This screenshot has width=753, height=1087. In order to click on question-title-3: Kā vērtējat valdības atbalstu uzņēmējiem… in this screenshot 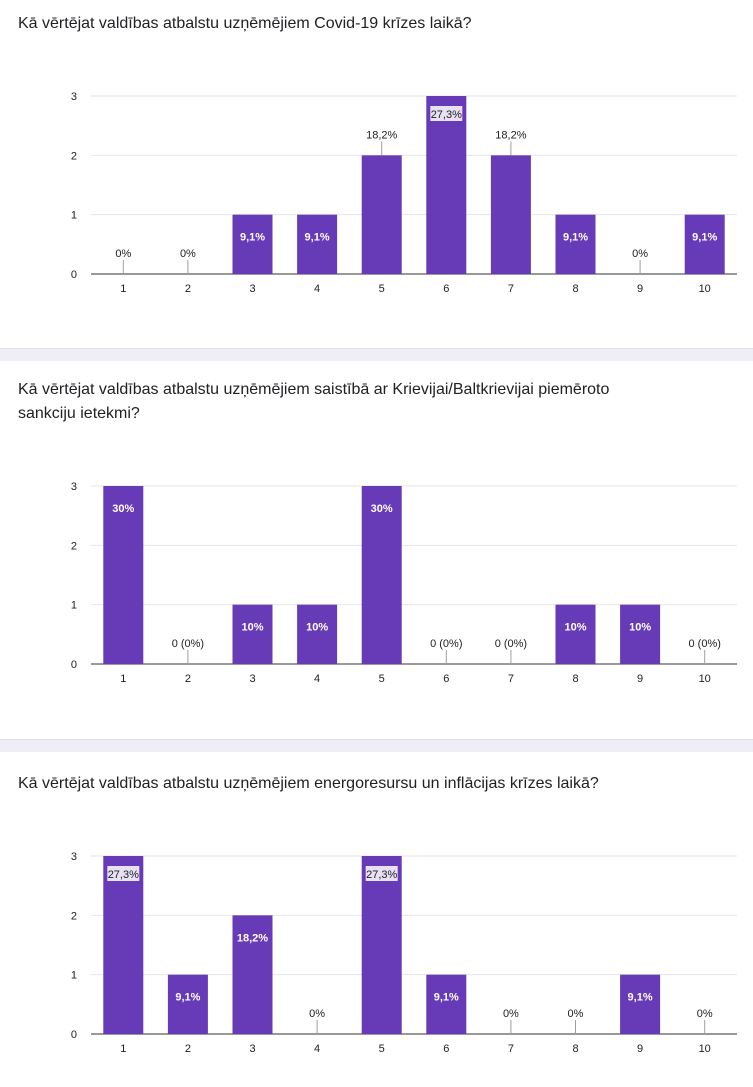, I will do `click(308, 783)`.